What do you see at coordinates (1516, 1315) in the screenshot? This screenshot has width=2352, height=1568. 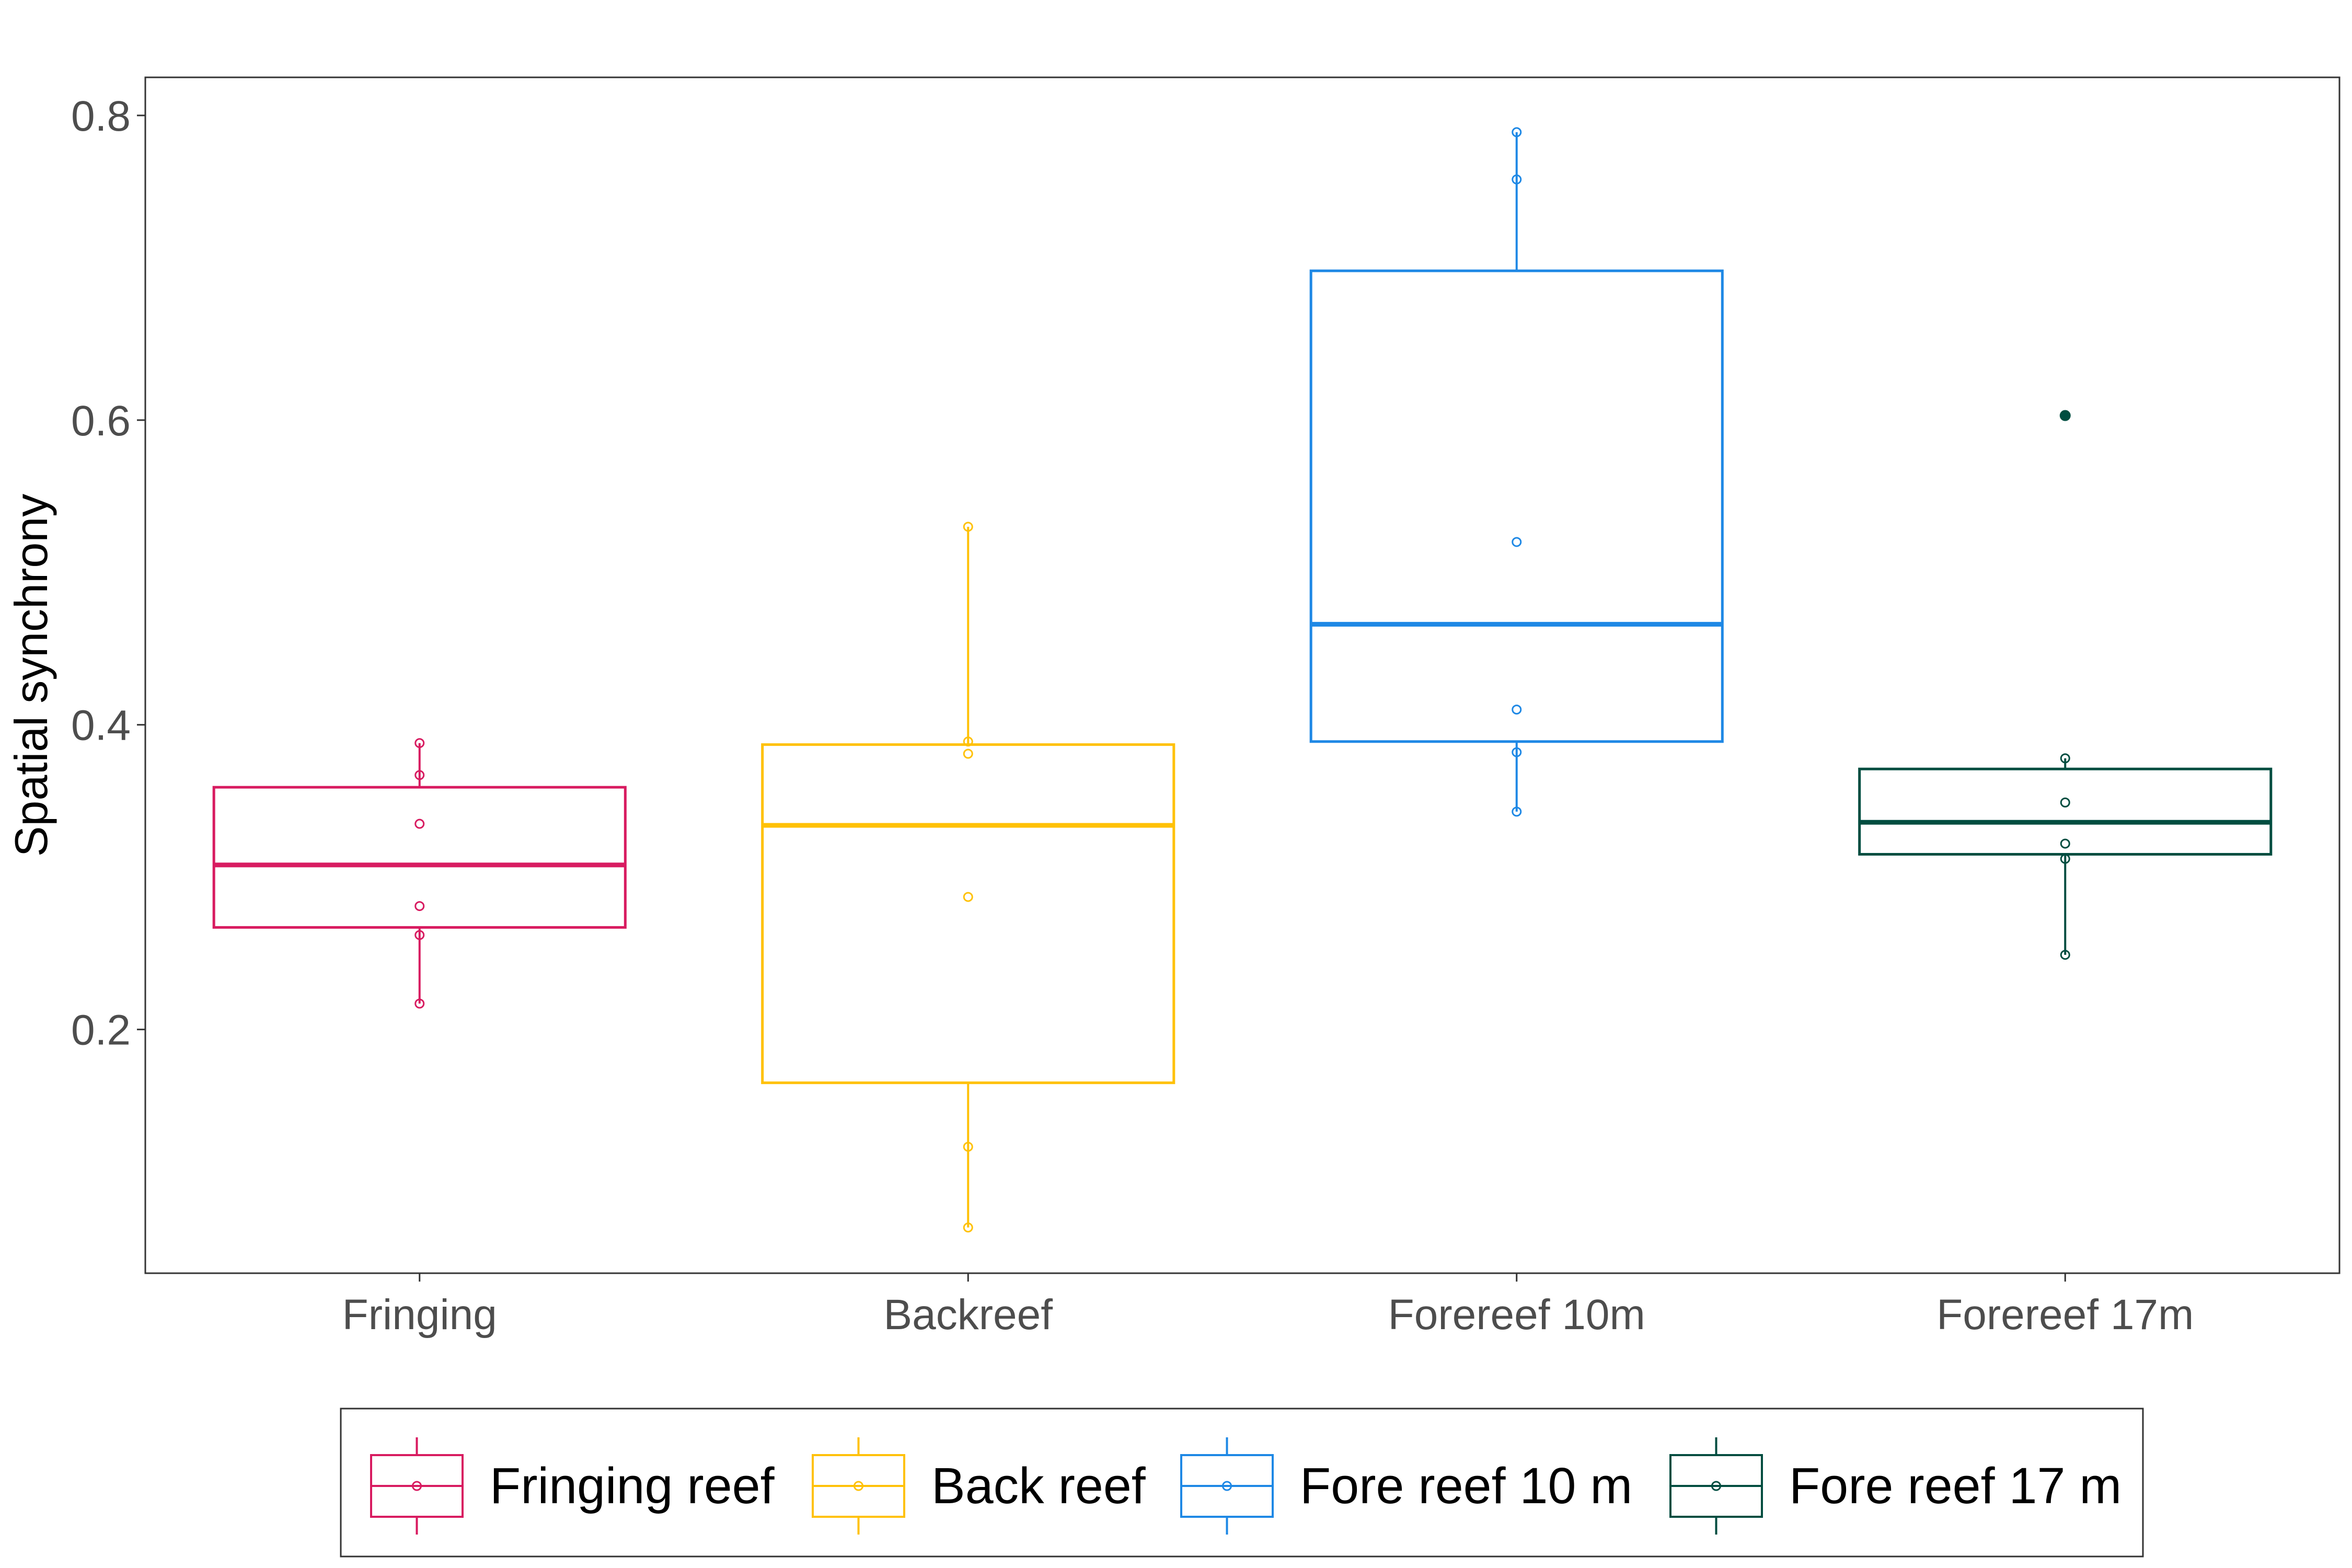 I see `x-tick-label: Forereef 10m` at bounding box center [1516, 1315].